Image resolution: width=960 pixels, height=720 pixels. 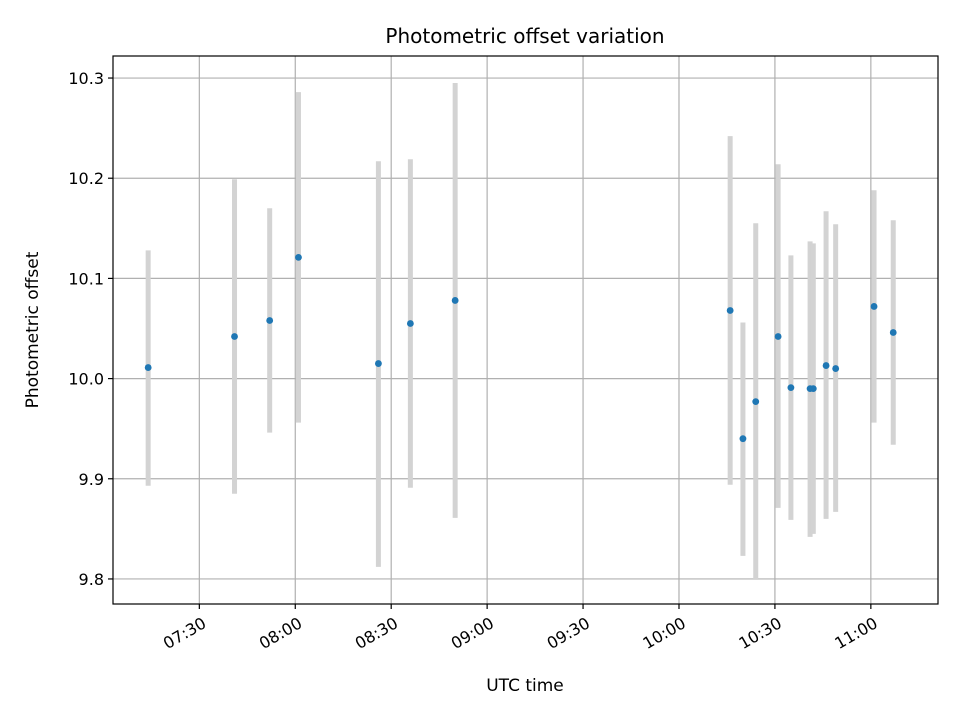 What do you see at coordinates (376, 633) in the screenshot?
I see `x-tick-label: 08:30` at bounding box center [376, 633].